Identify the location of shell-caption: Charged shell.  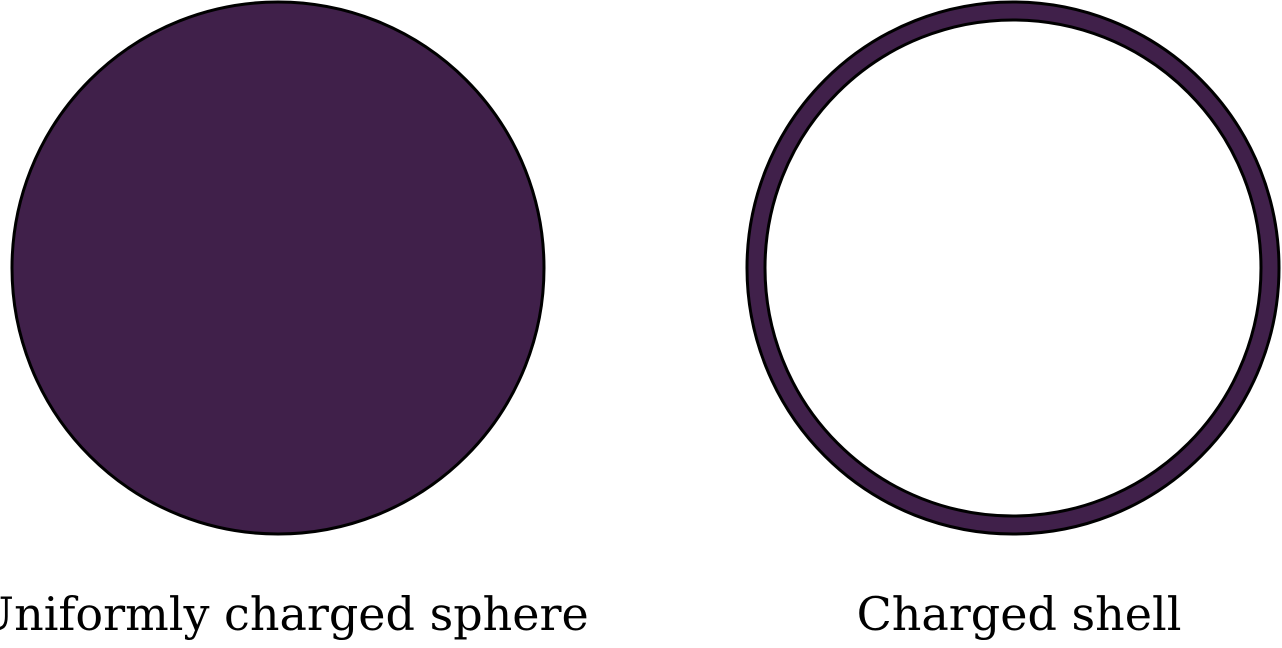
(1019, 614).